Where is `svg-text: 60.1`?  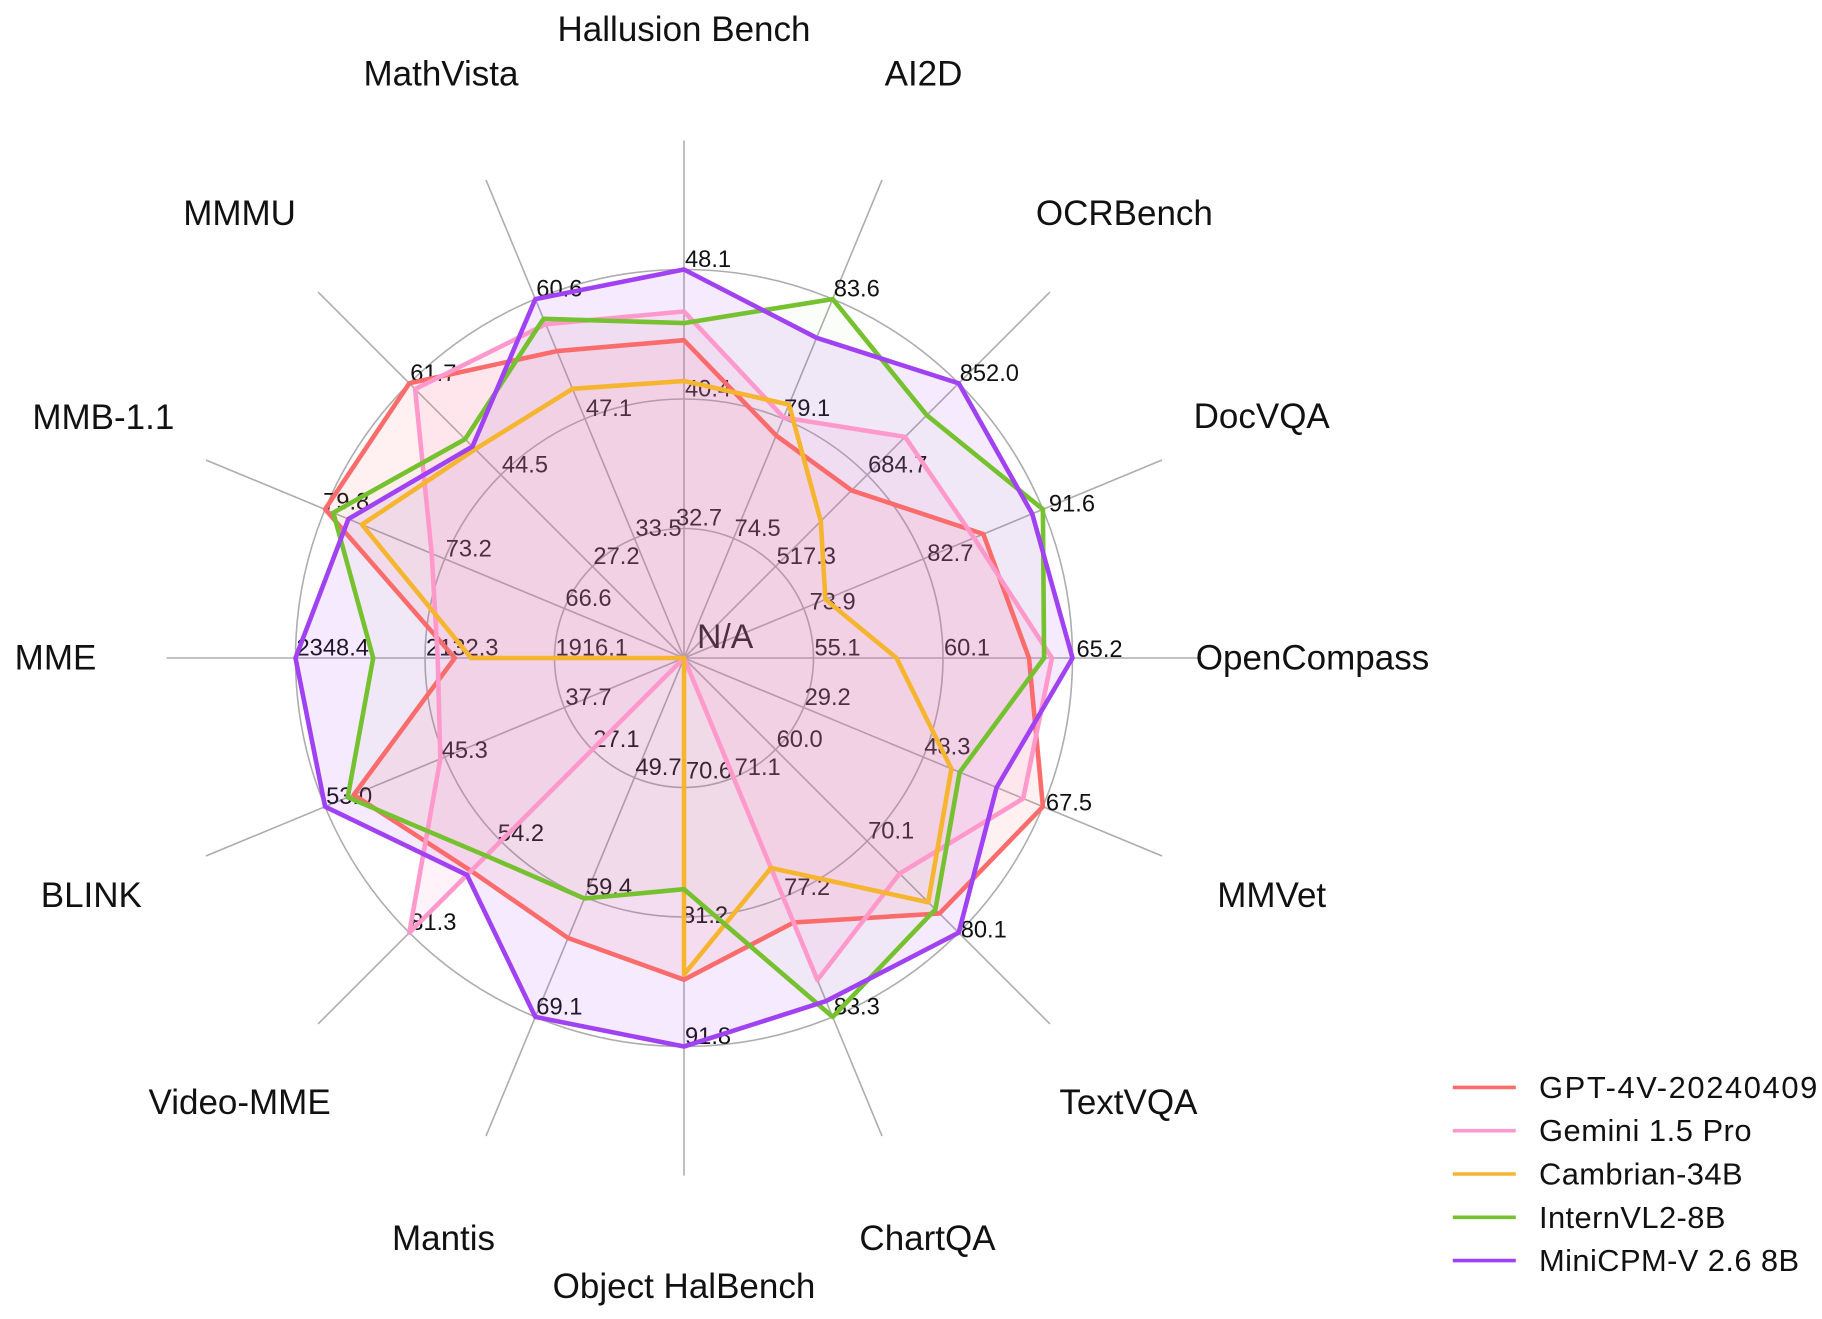
svg-text: 60.1 is located at coordinates (967, 649).